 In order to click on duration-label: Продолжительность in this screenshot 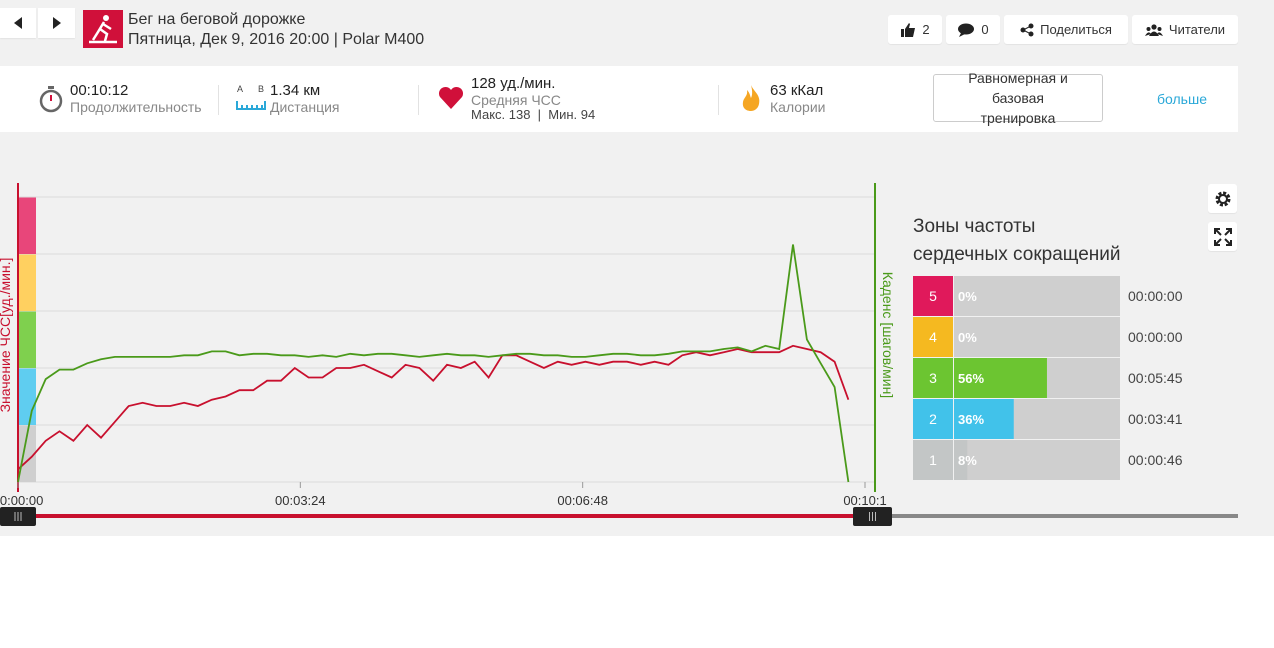, I will do `click(136, 107)`.